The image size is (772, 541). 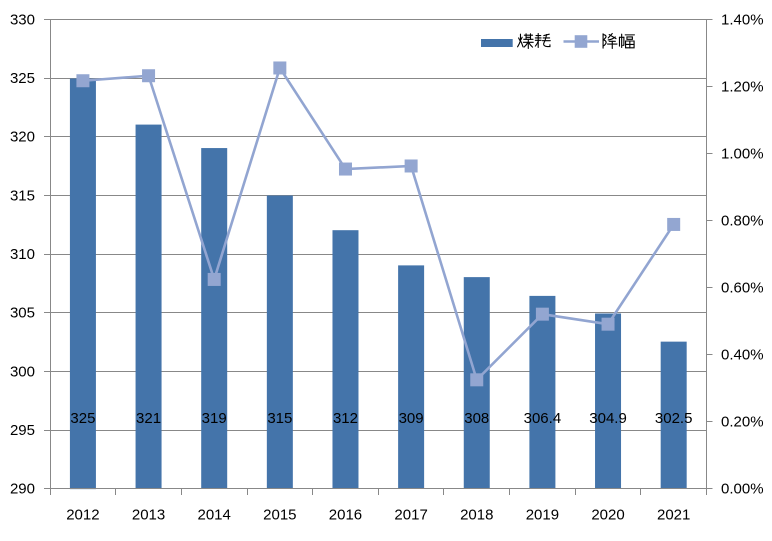 I want to click on svg-text: 2012, so click(x=82, y=515).